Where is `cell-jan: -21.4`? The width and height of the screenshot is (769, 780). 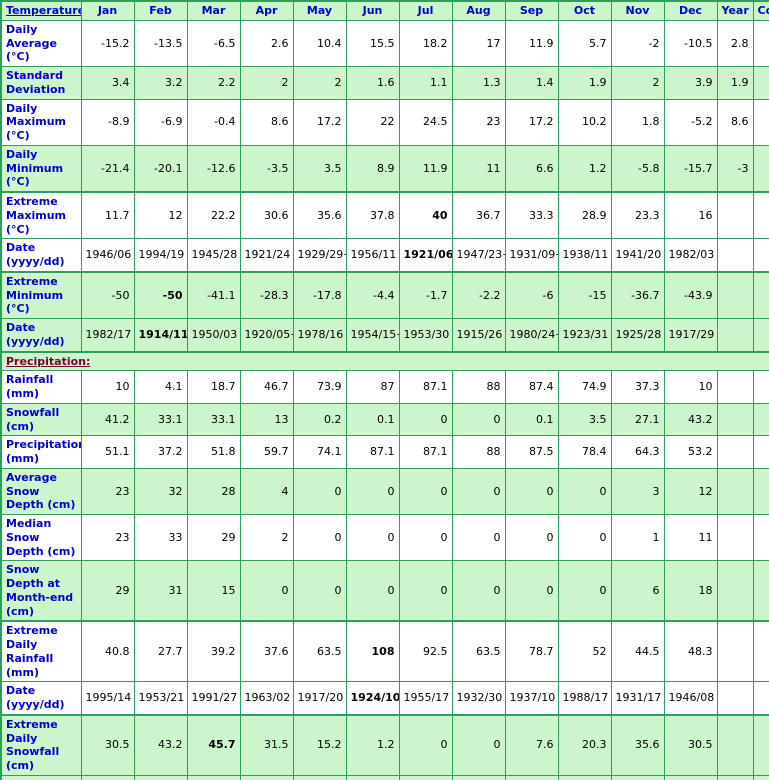
cell-jan: -21.4 is located at coordinates (107, 168).